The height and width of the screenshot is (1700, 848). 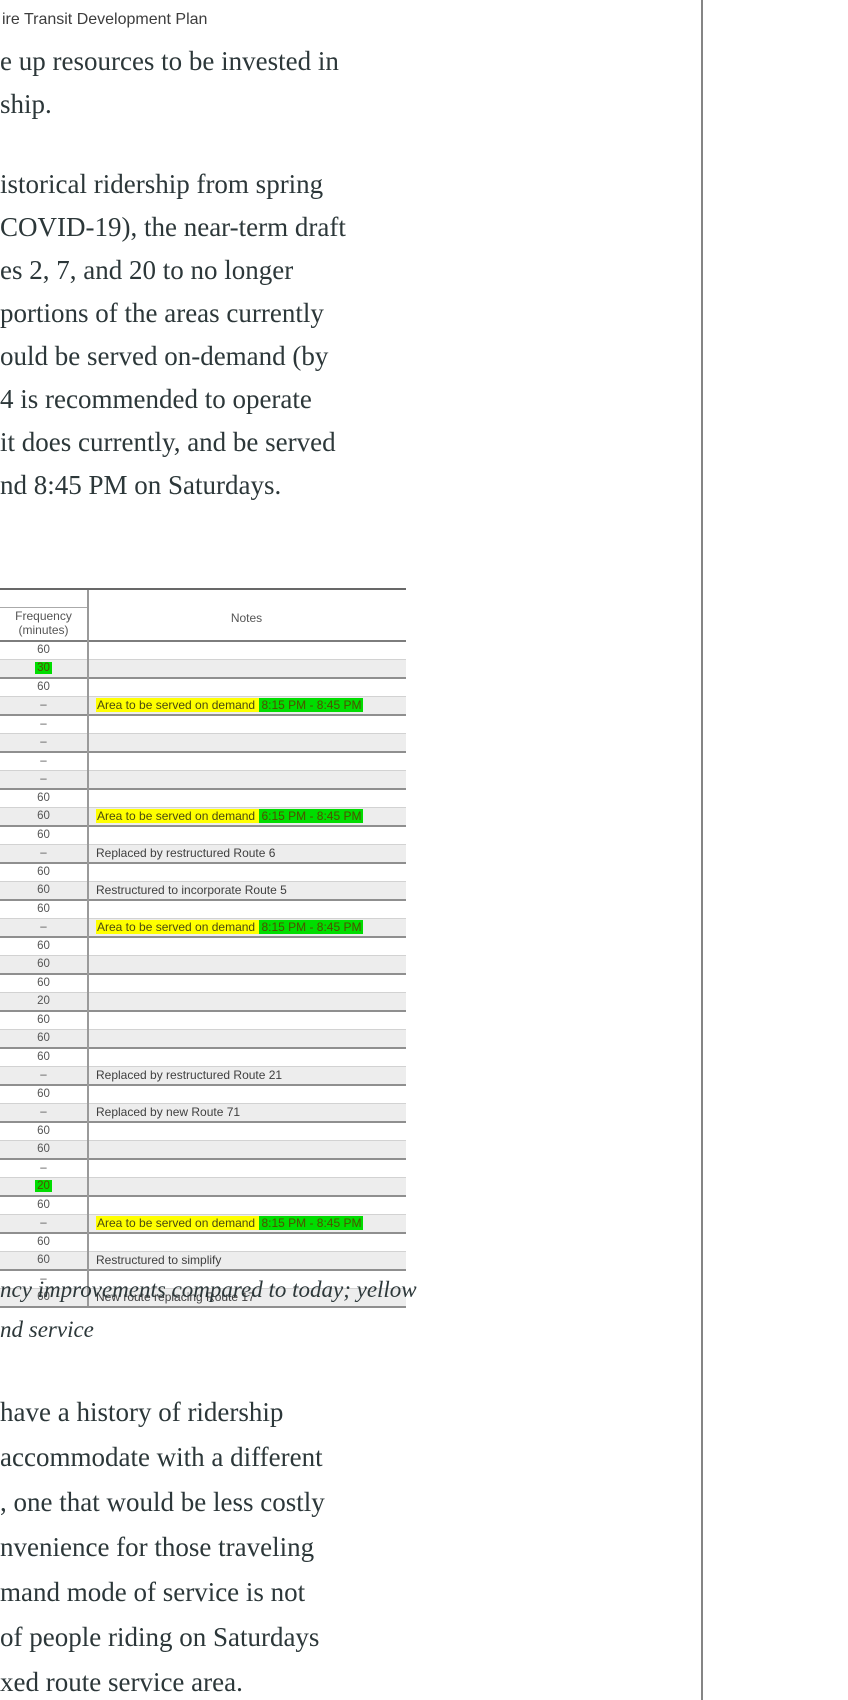 I want to click on text-line: e up resources to be invested in, so click(x=169, y=61).